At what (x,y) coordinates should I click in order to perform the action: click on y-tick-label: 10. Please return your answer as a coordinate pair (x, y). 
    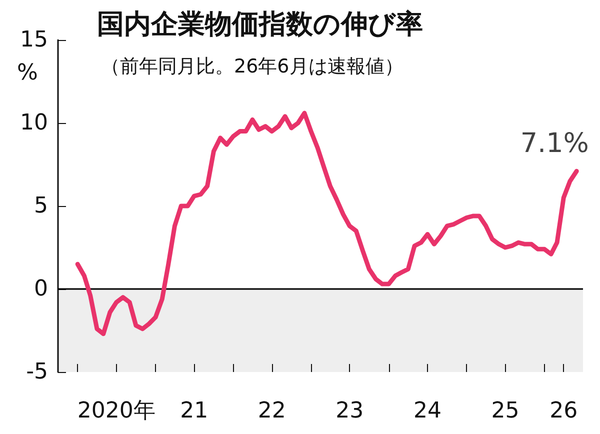
    Looking at the image, I should click on (34, 123).